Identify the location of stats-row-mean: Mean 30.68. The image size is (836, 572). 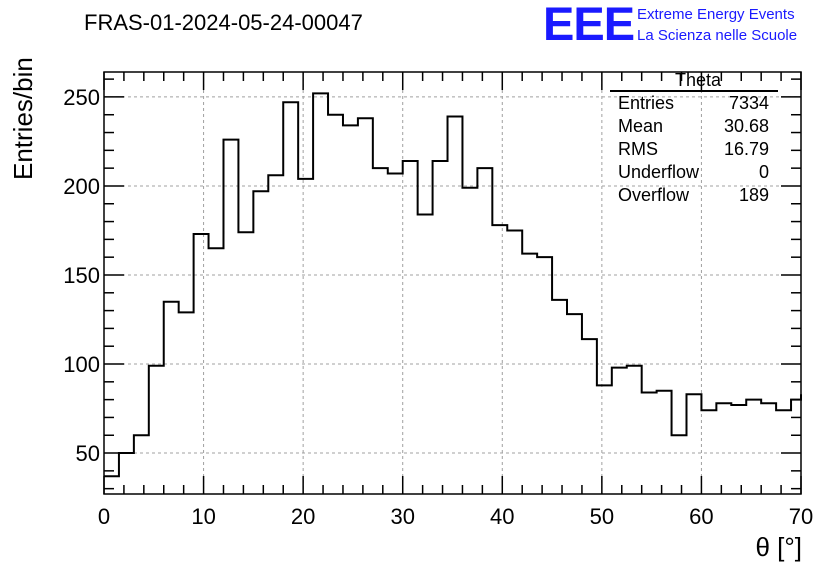
(694, 126).